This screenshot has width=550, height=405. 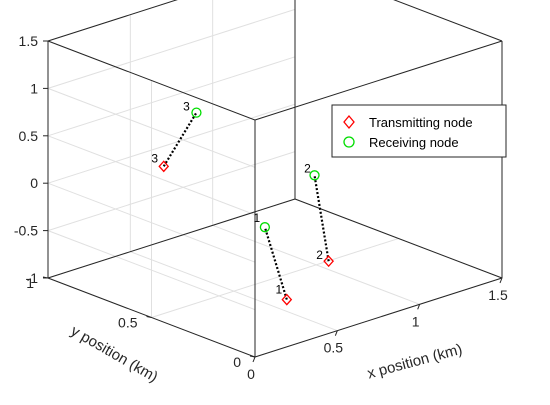 I want to click on z-tick-label: -0.5, so click(x=26, y=231).